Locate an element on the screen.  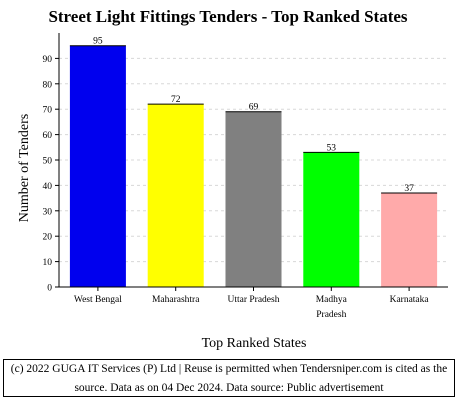
data-label: 72 is located at coordinates (176, 100).